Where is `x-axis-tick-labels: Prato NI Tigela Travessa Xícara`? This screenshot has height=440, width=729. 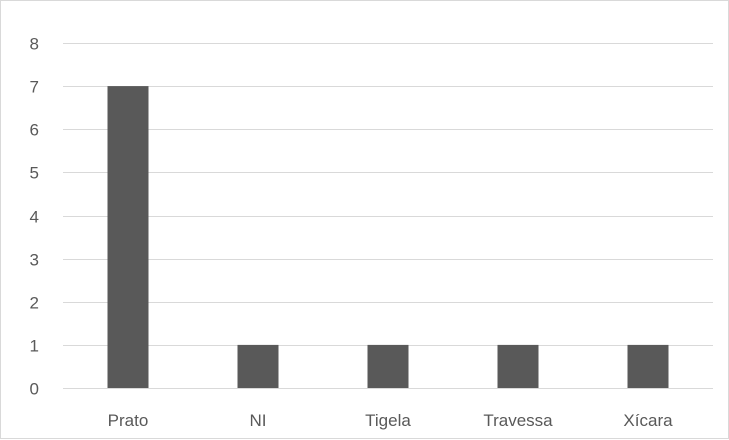
x-axis-tick-labels: Prato NI Tigela Travessa Xícara is located at coordinates (390, 420).